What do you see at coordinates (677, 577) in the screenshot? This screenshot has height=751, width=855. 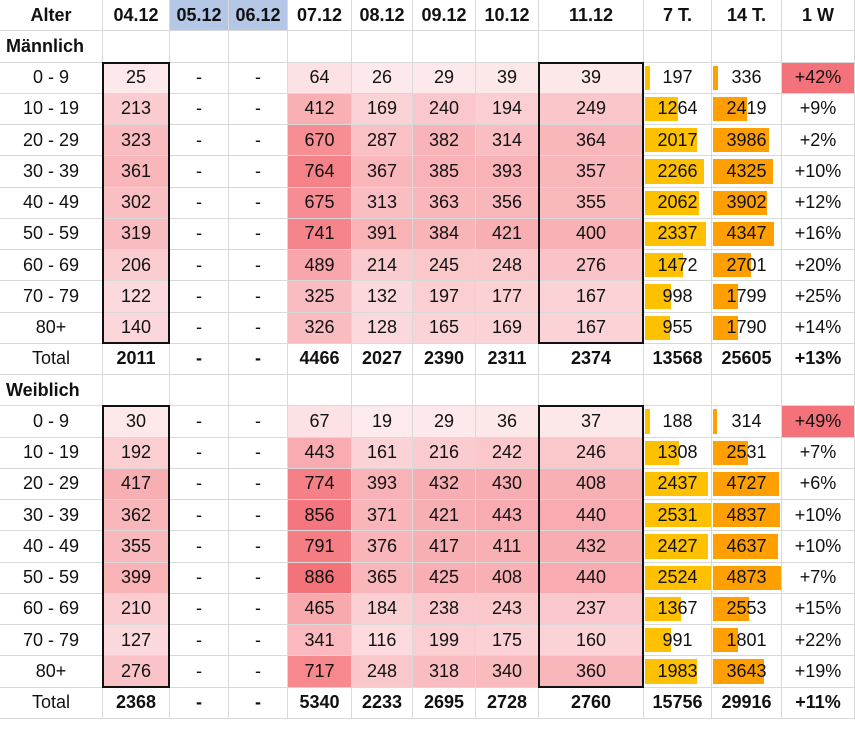 I see `cell-value: 2524` at bounding box center [677, 577].